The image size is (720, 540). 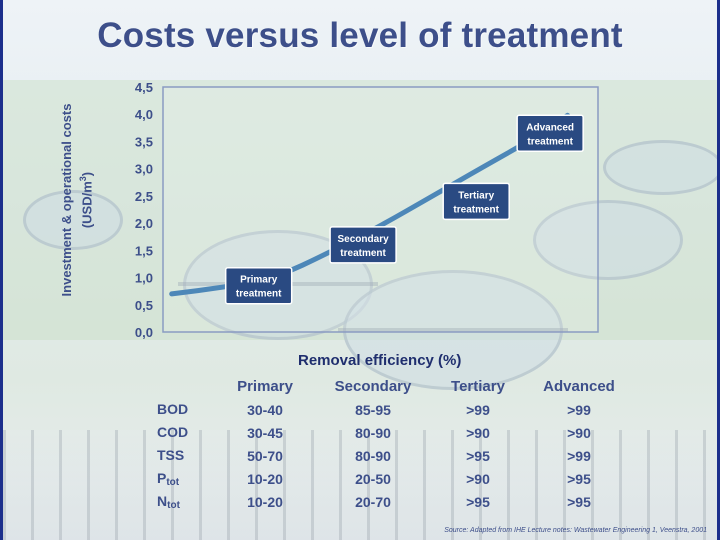 I want to click on table-row: COD 30-45 80-90 >90 >90, so click(x=393, y=432).